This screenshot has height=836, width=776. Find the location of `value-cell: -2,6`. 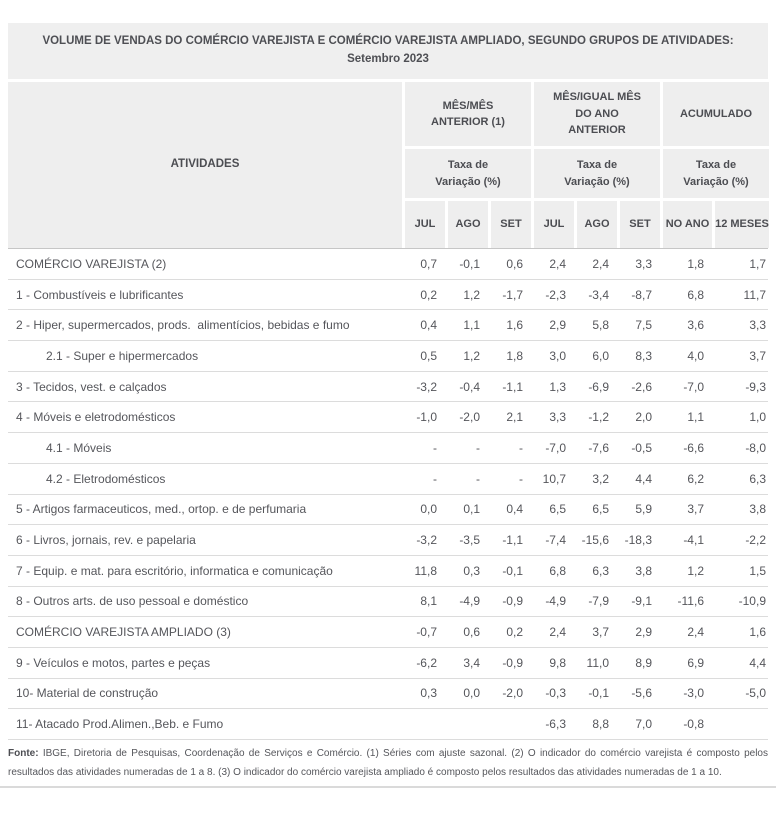

value-cell: -2,6 is located at coordinates (641, 386).